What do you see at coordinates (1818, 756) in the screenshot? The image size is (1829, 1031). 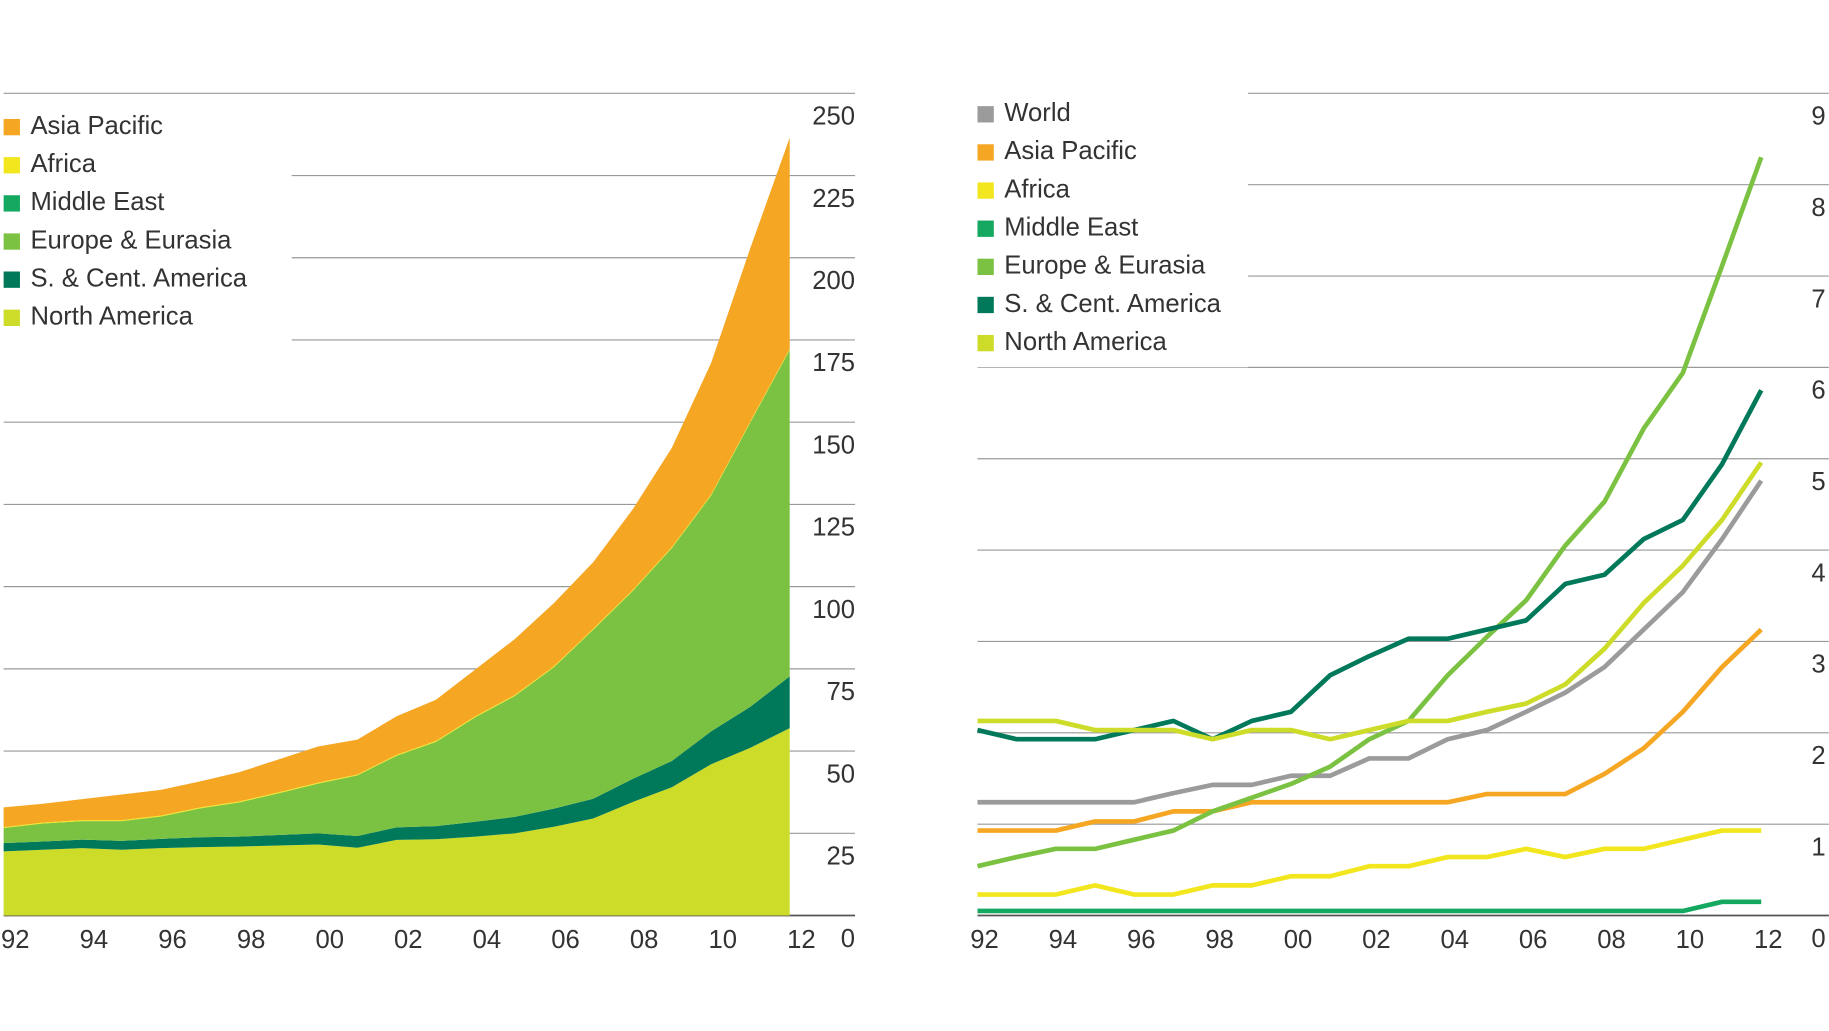 I see `y-tick-label: 2` at bounding box center [1818, 756].